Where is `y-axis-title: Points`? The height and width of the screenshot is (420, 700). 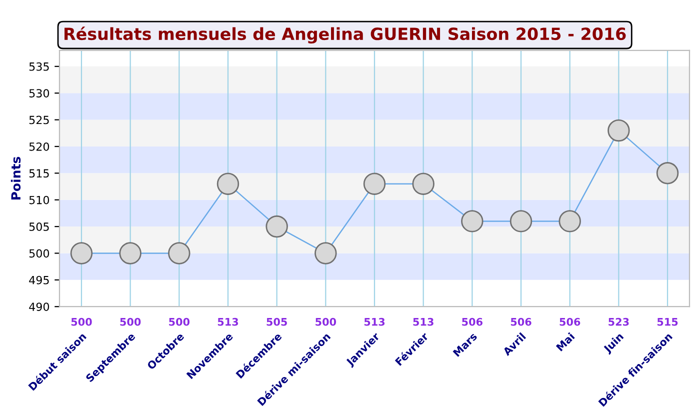 y-axis-title: Points is located at coordinates (15, 178).